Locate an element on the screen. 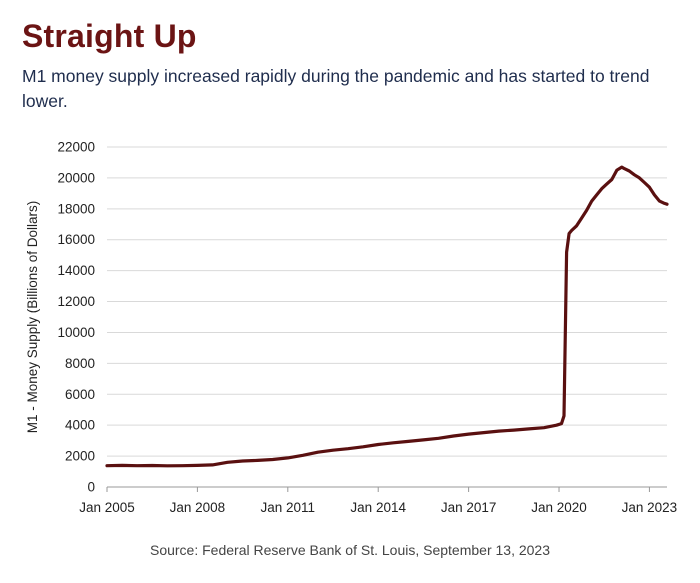 Image resolution: width=700 pixels, height=583 pixels. y-tick-label: 18000 is located at coordinates (76, 208).